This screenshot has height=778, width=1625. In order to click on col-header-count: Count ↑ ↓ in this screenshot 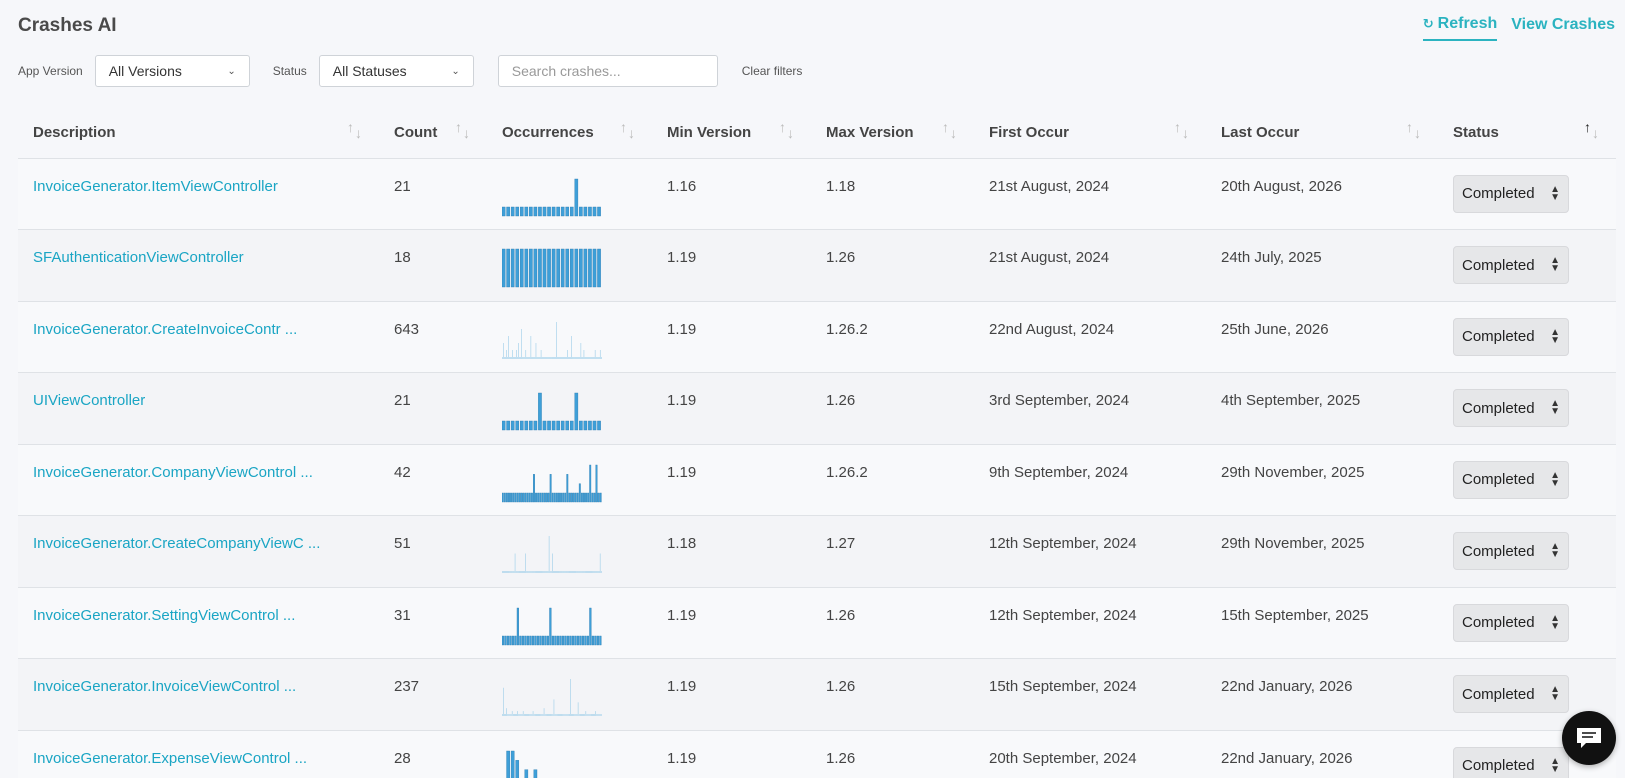, I will do `click(433, 133)`.